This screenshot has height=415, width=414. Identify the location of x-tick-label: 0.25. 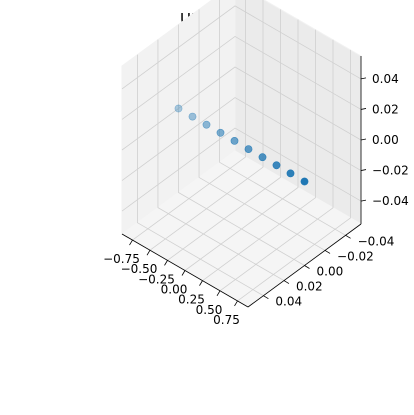
(191, 300).